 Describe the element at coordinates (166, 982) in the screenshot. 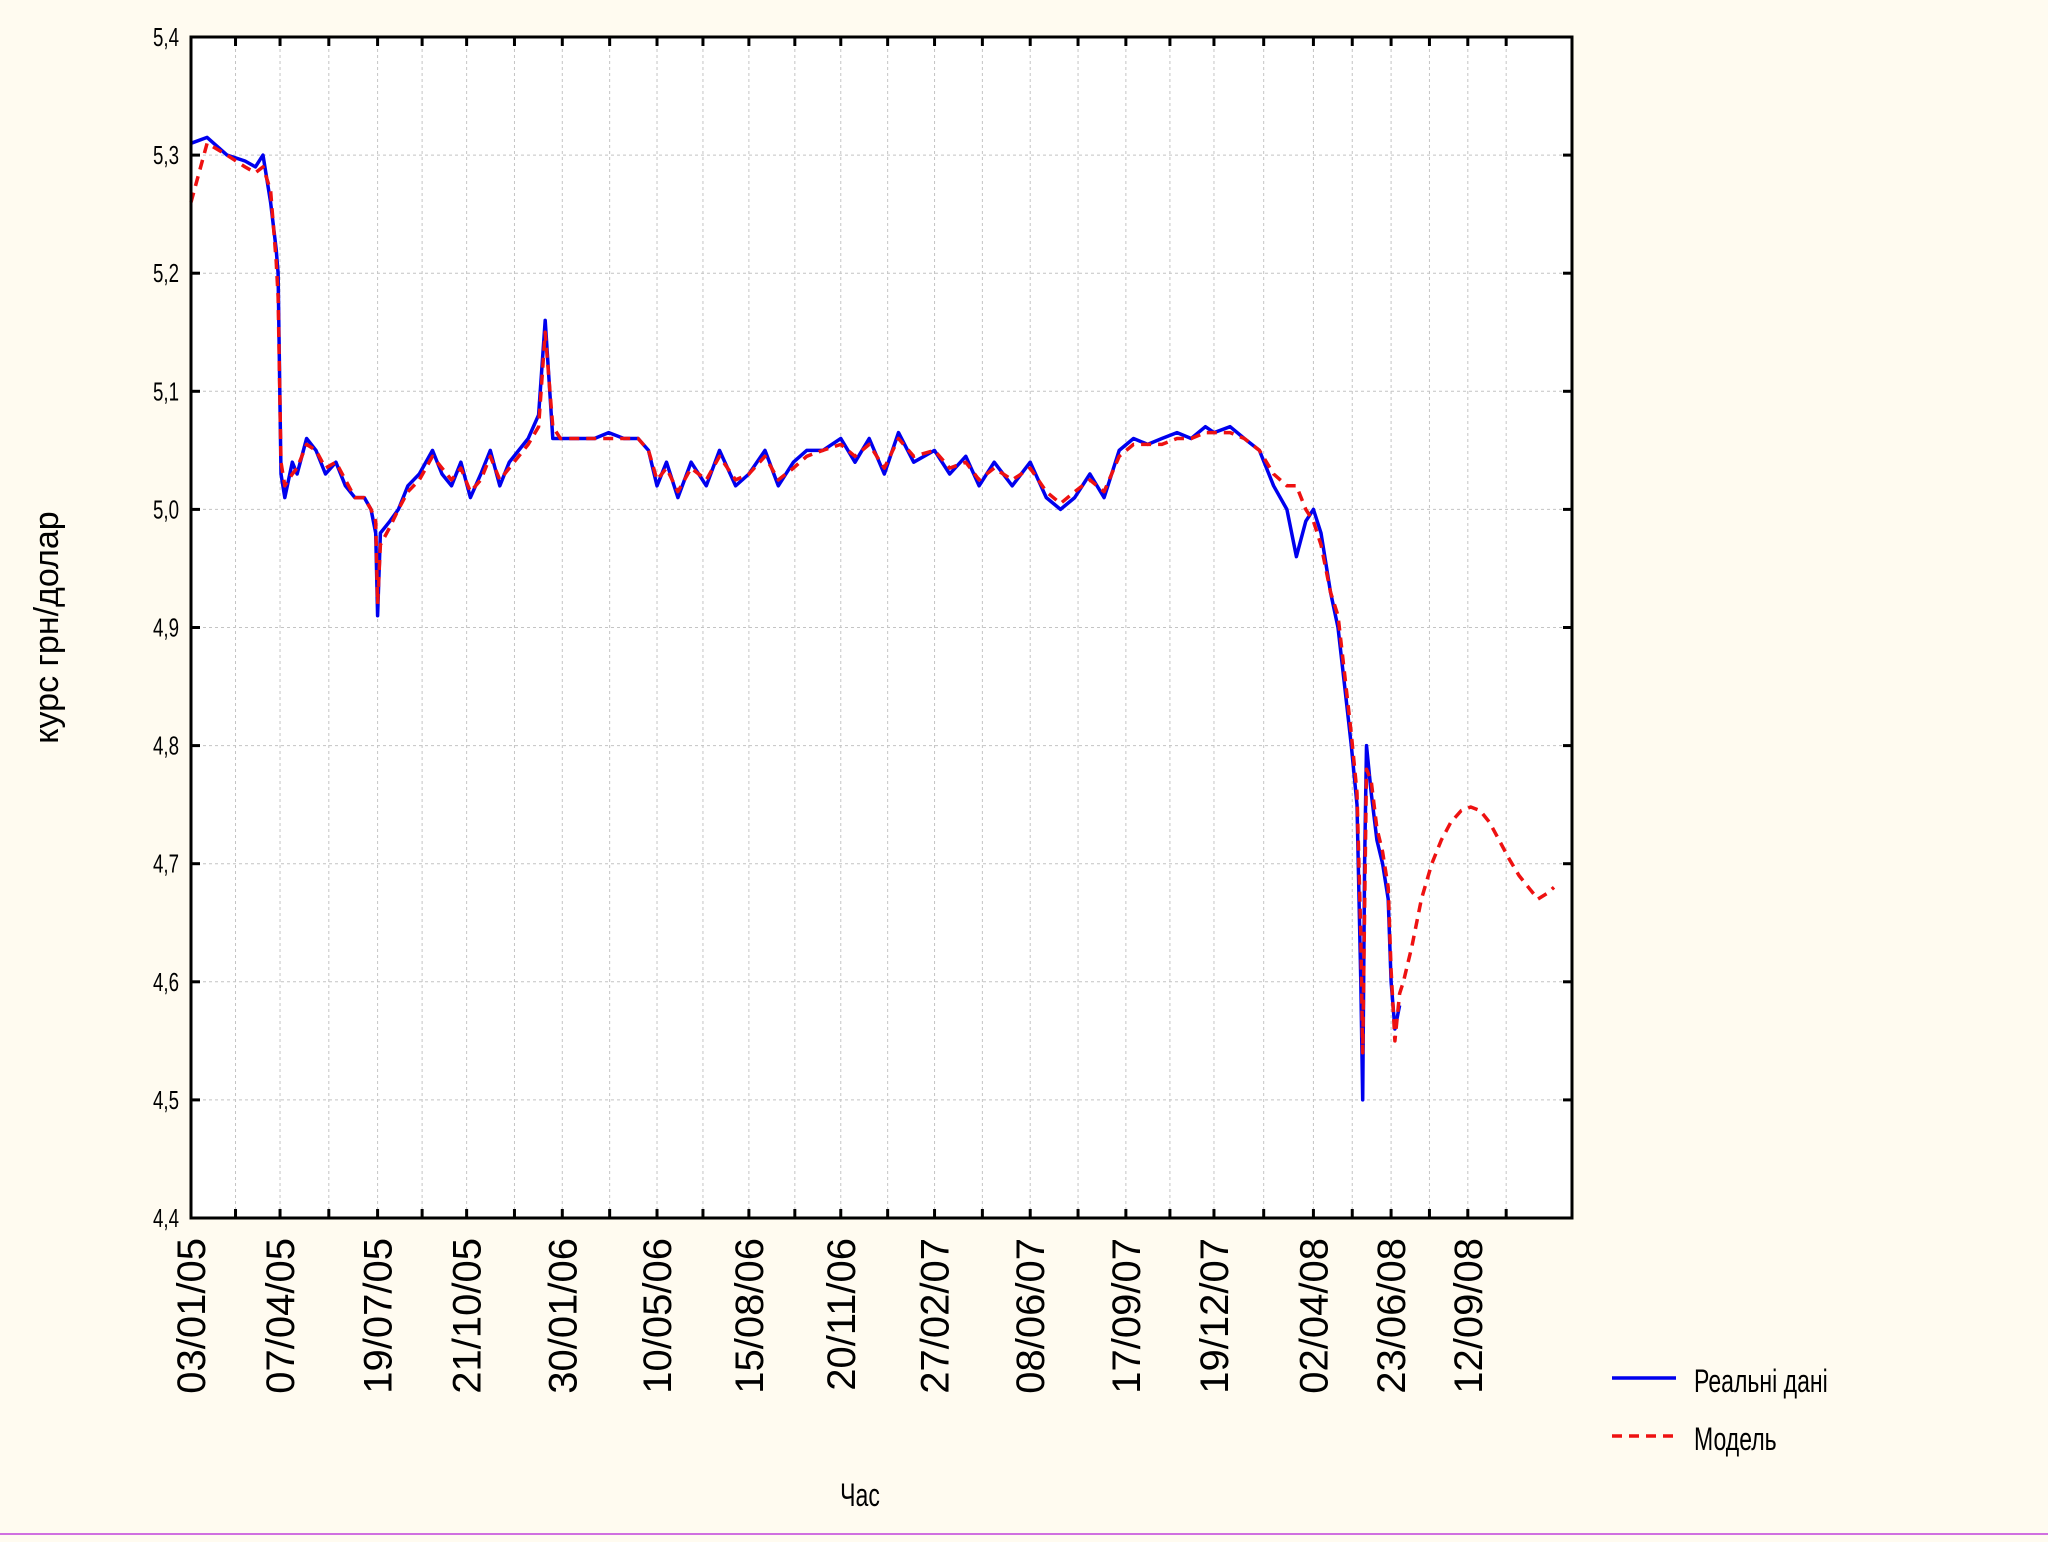

I see `y-tick-label: 4,6` at that location.